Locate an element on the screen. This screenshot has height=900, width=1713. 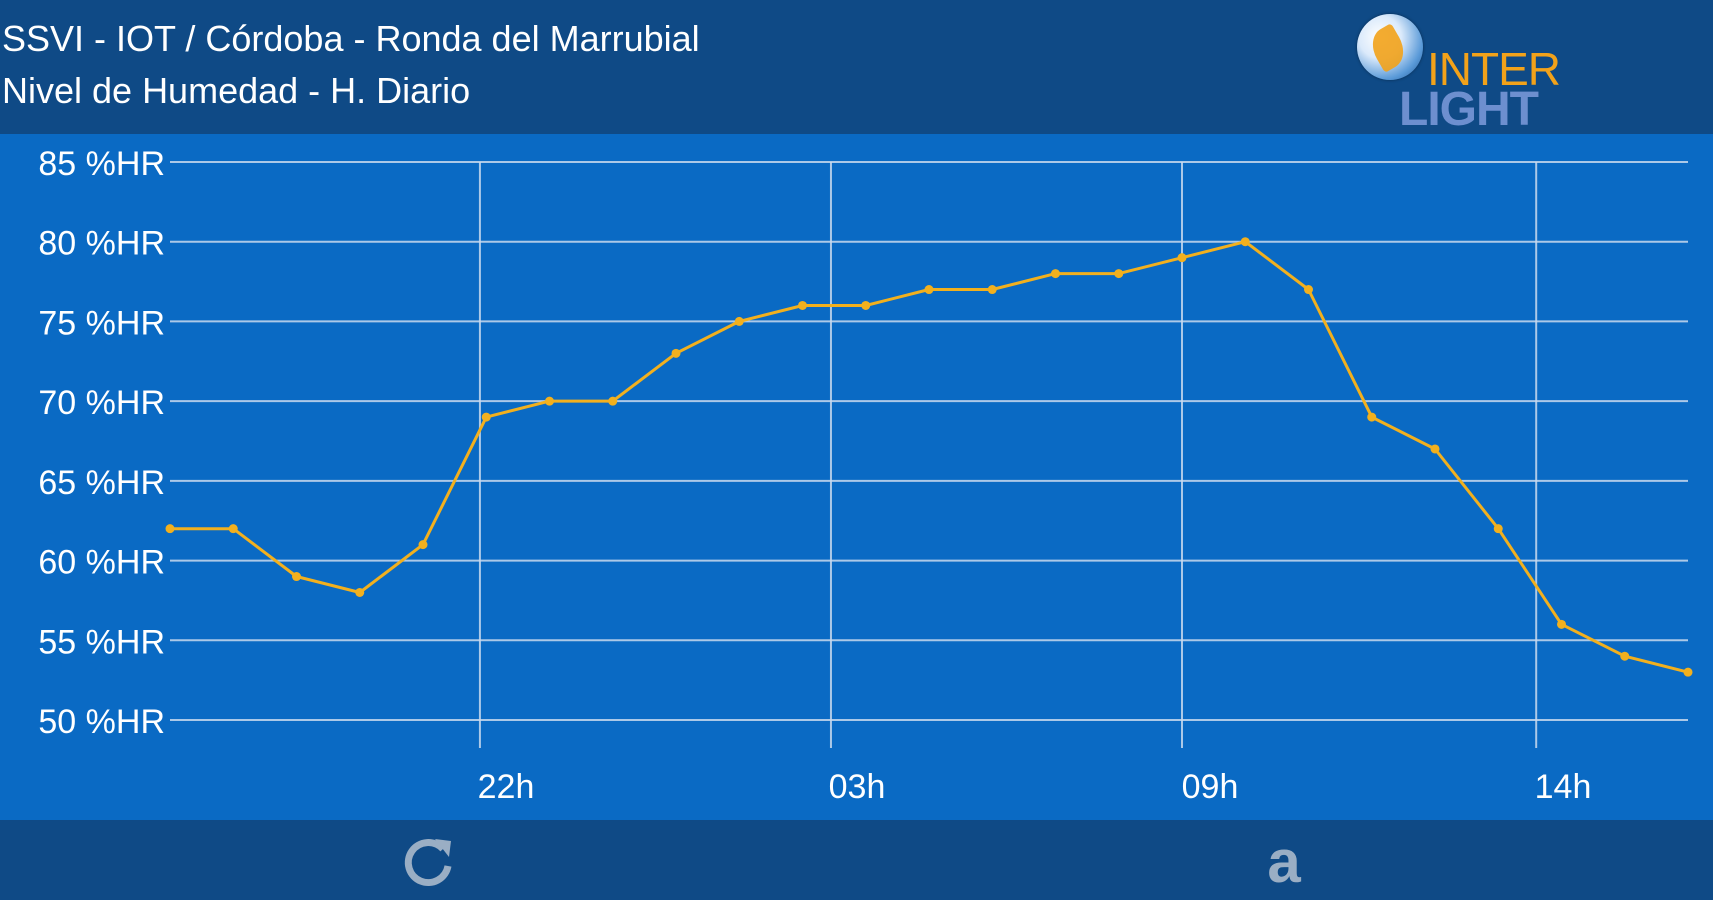
y-tick-label: 60 %HR is located at coordinates (101, 563).